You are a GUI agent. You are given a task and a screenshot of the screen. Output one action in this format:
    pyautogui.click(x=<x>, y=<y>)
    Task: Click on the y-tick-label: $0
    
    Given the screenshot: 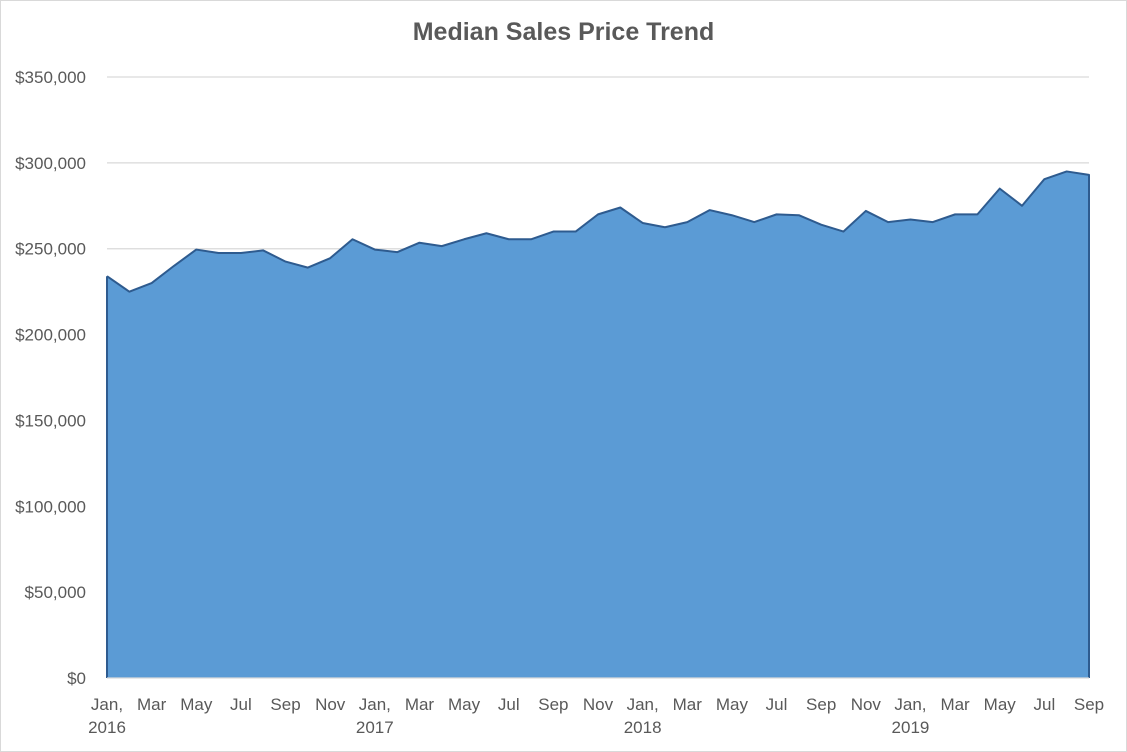 What is the action you would take?
    pyautogui.click(x=76, y=678)
    